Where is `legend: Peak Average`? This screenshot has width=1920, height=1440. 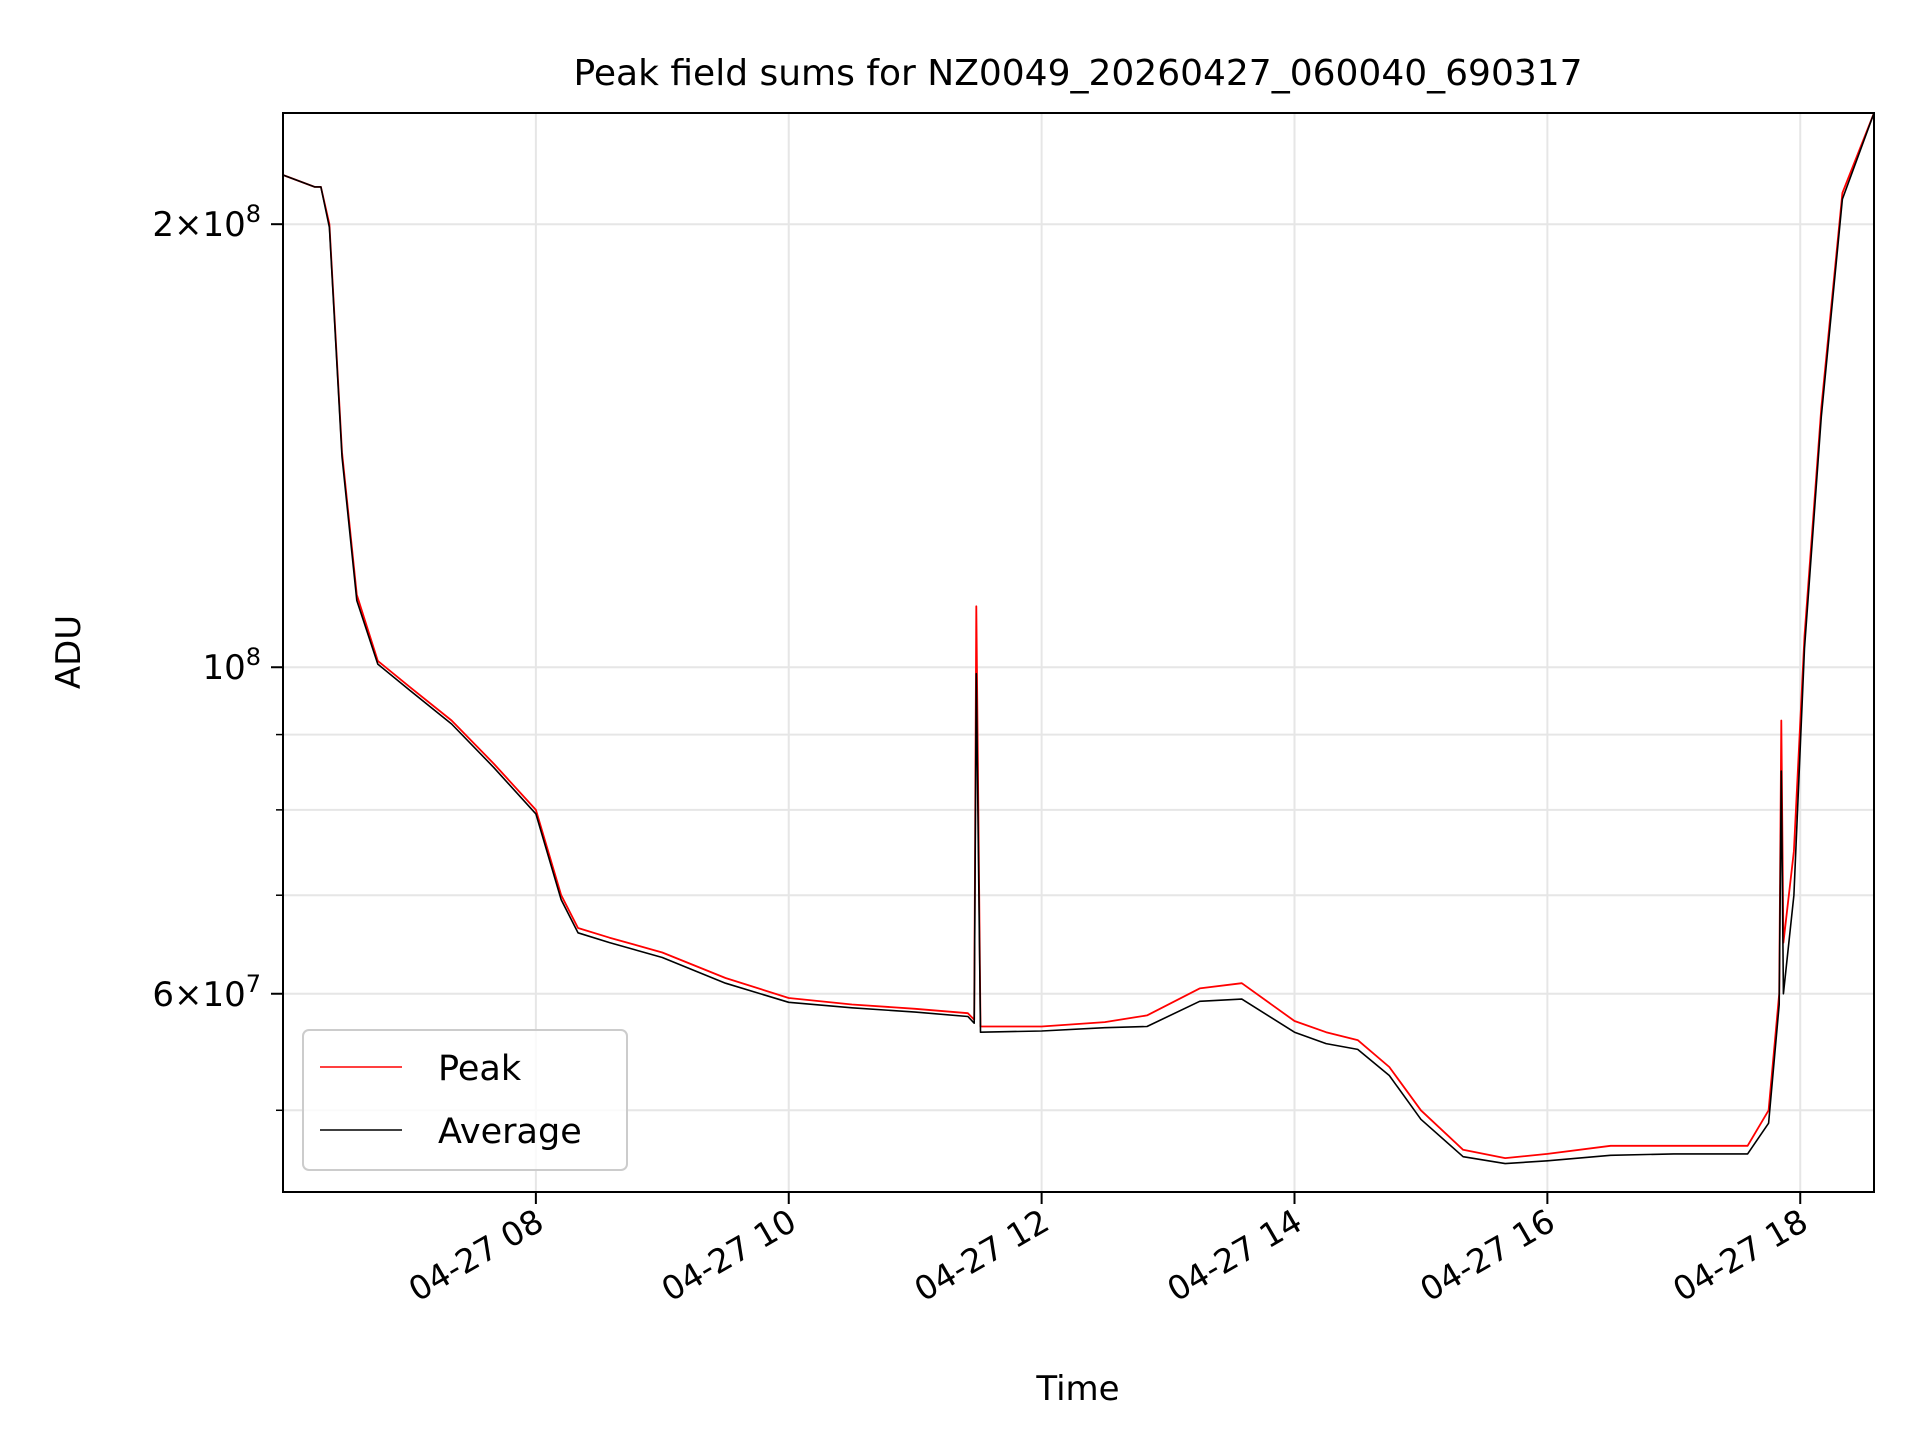 legend: Peak Average is located at coordinates (465, 1100).